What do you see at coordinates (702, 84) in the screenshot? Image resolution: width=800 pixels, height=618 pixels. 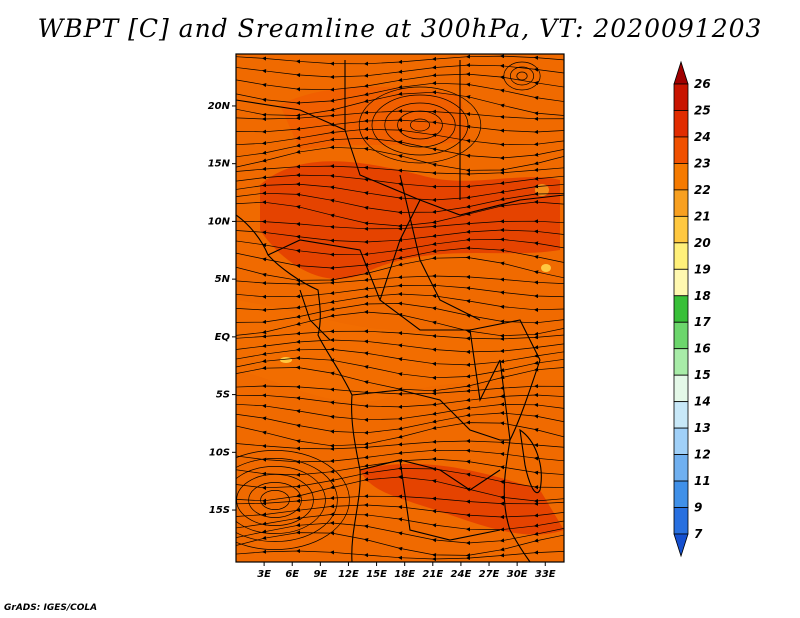 I see `colorbar-label: 26` at bounding box center [702, 84].